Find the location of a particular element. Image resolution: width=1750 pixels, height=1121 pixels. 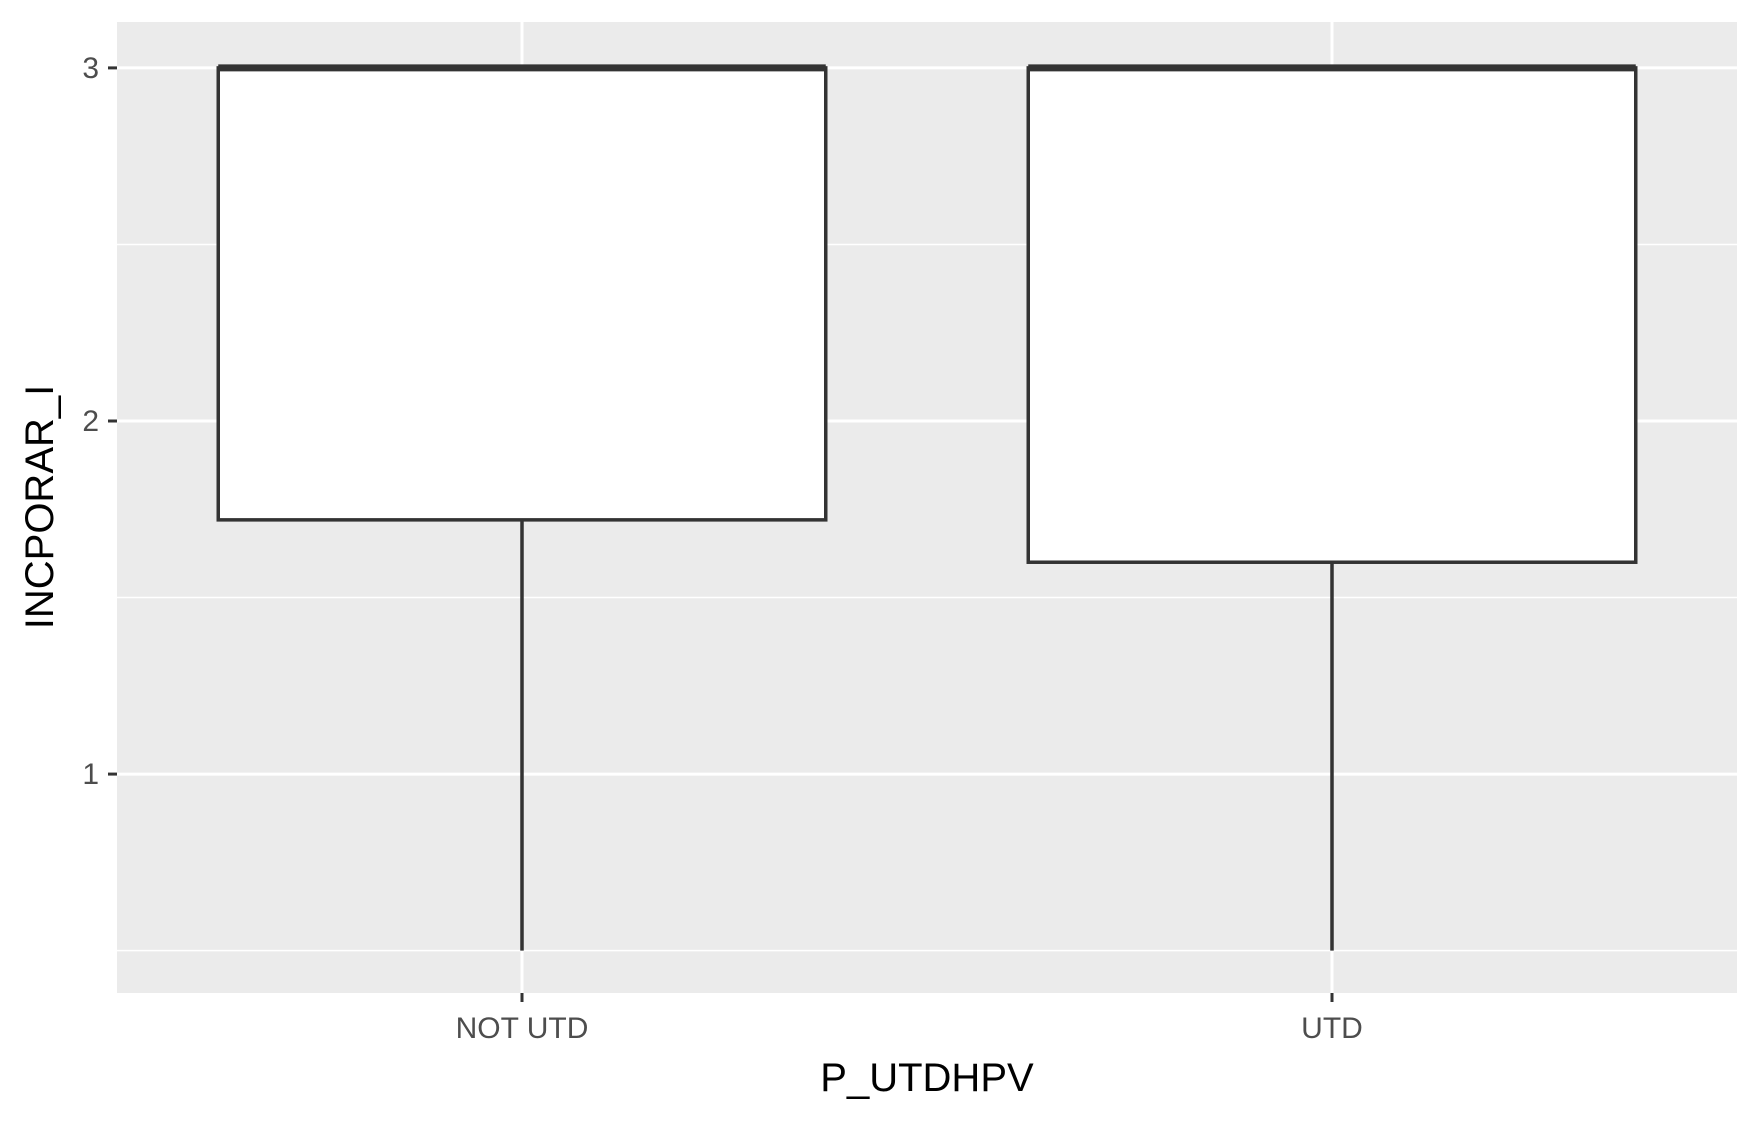

x-tick-label: UTD is located at coordinates (1332, 1028).